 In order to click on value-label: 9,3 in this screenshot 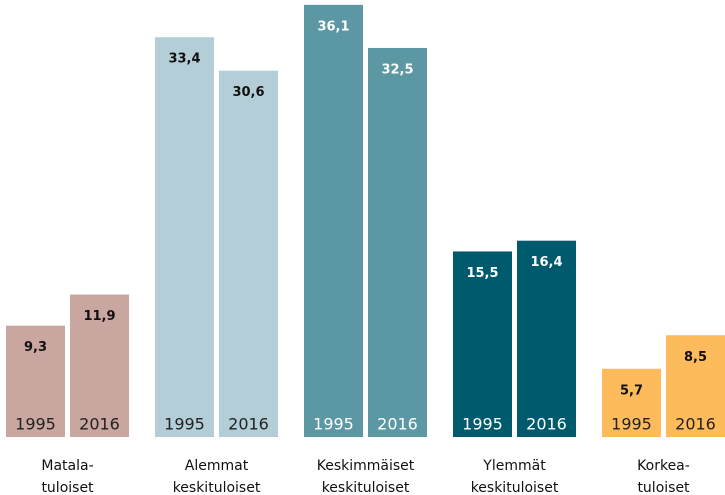, I will do `click(35, 347)`.